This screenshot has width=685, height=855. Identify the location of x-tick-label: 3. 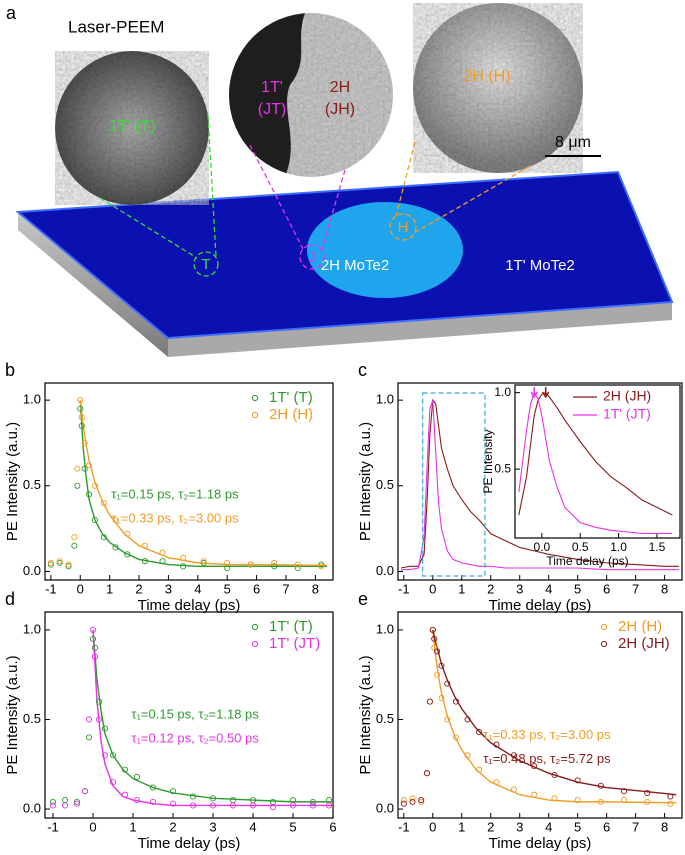
(168, 588).